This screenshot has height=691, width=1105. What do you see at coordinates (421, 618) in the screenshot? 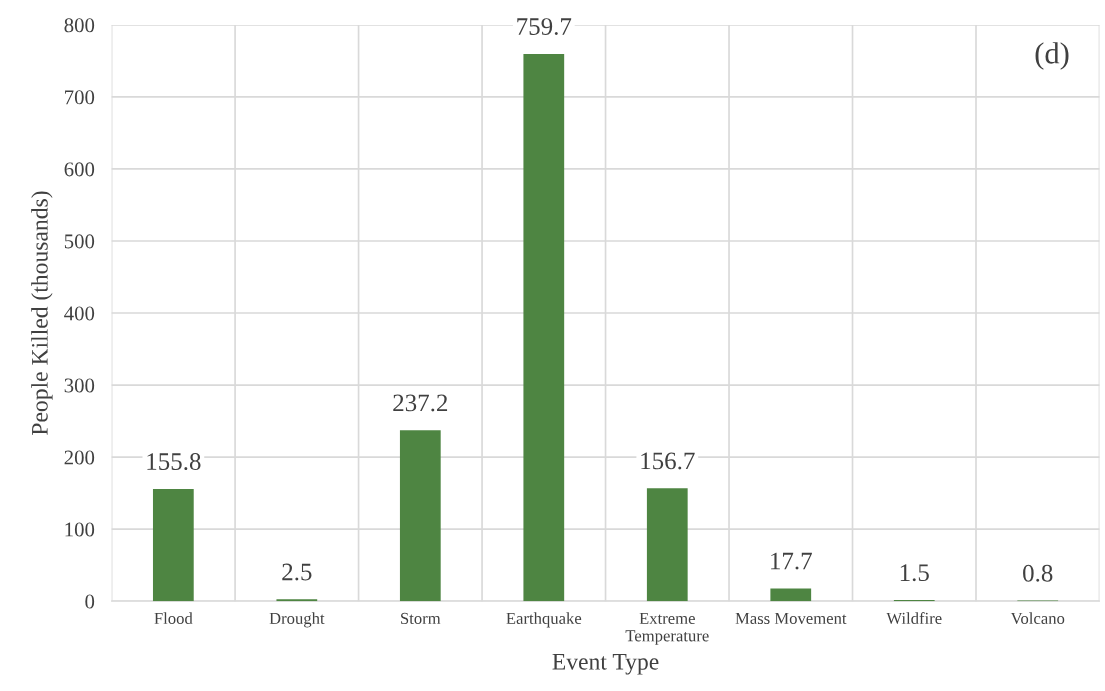
I see `x-tick-label: Storm` at bounding box center [421, 618].